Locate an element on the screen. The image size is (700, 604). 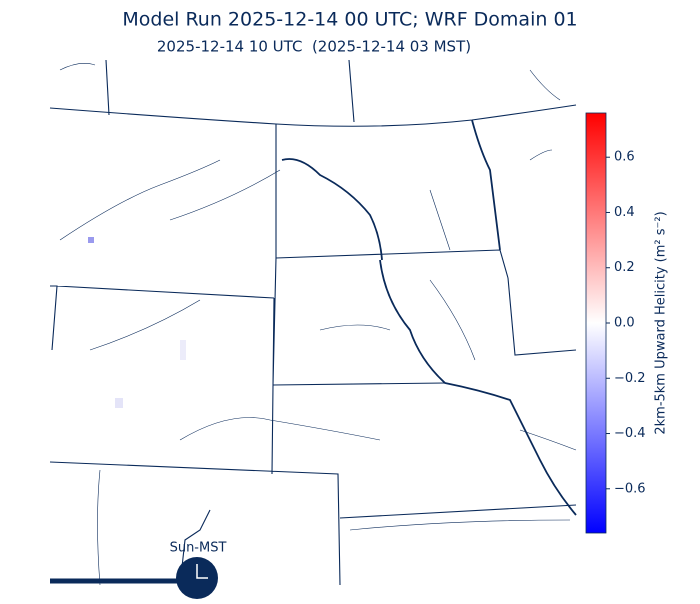
colorbar-tick-label: −0.2 is located at coordinates (630, 378).